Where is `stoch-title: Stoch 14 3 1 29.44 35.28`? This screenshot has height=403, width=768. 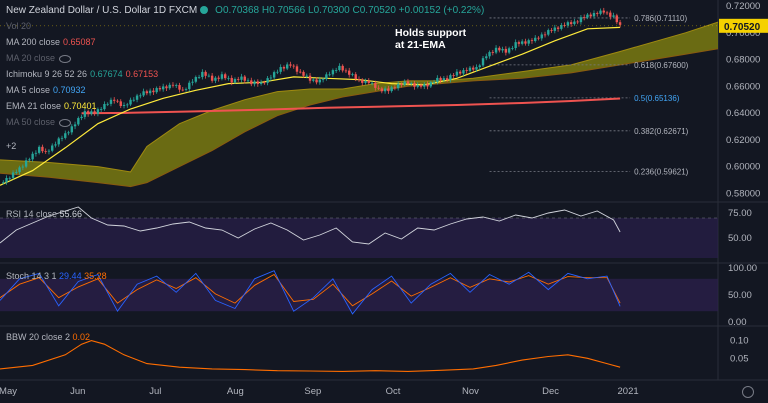 stoch-title: Stoch 14 3 1 29.44 35.28 is located at coordinates (56, 276).